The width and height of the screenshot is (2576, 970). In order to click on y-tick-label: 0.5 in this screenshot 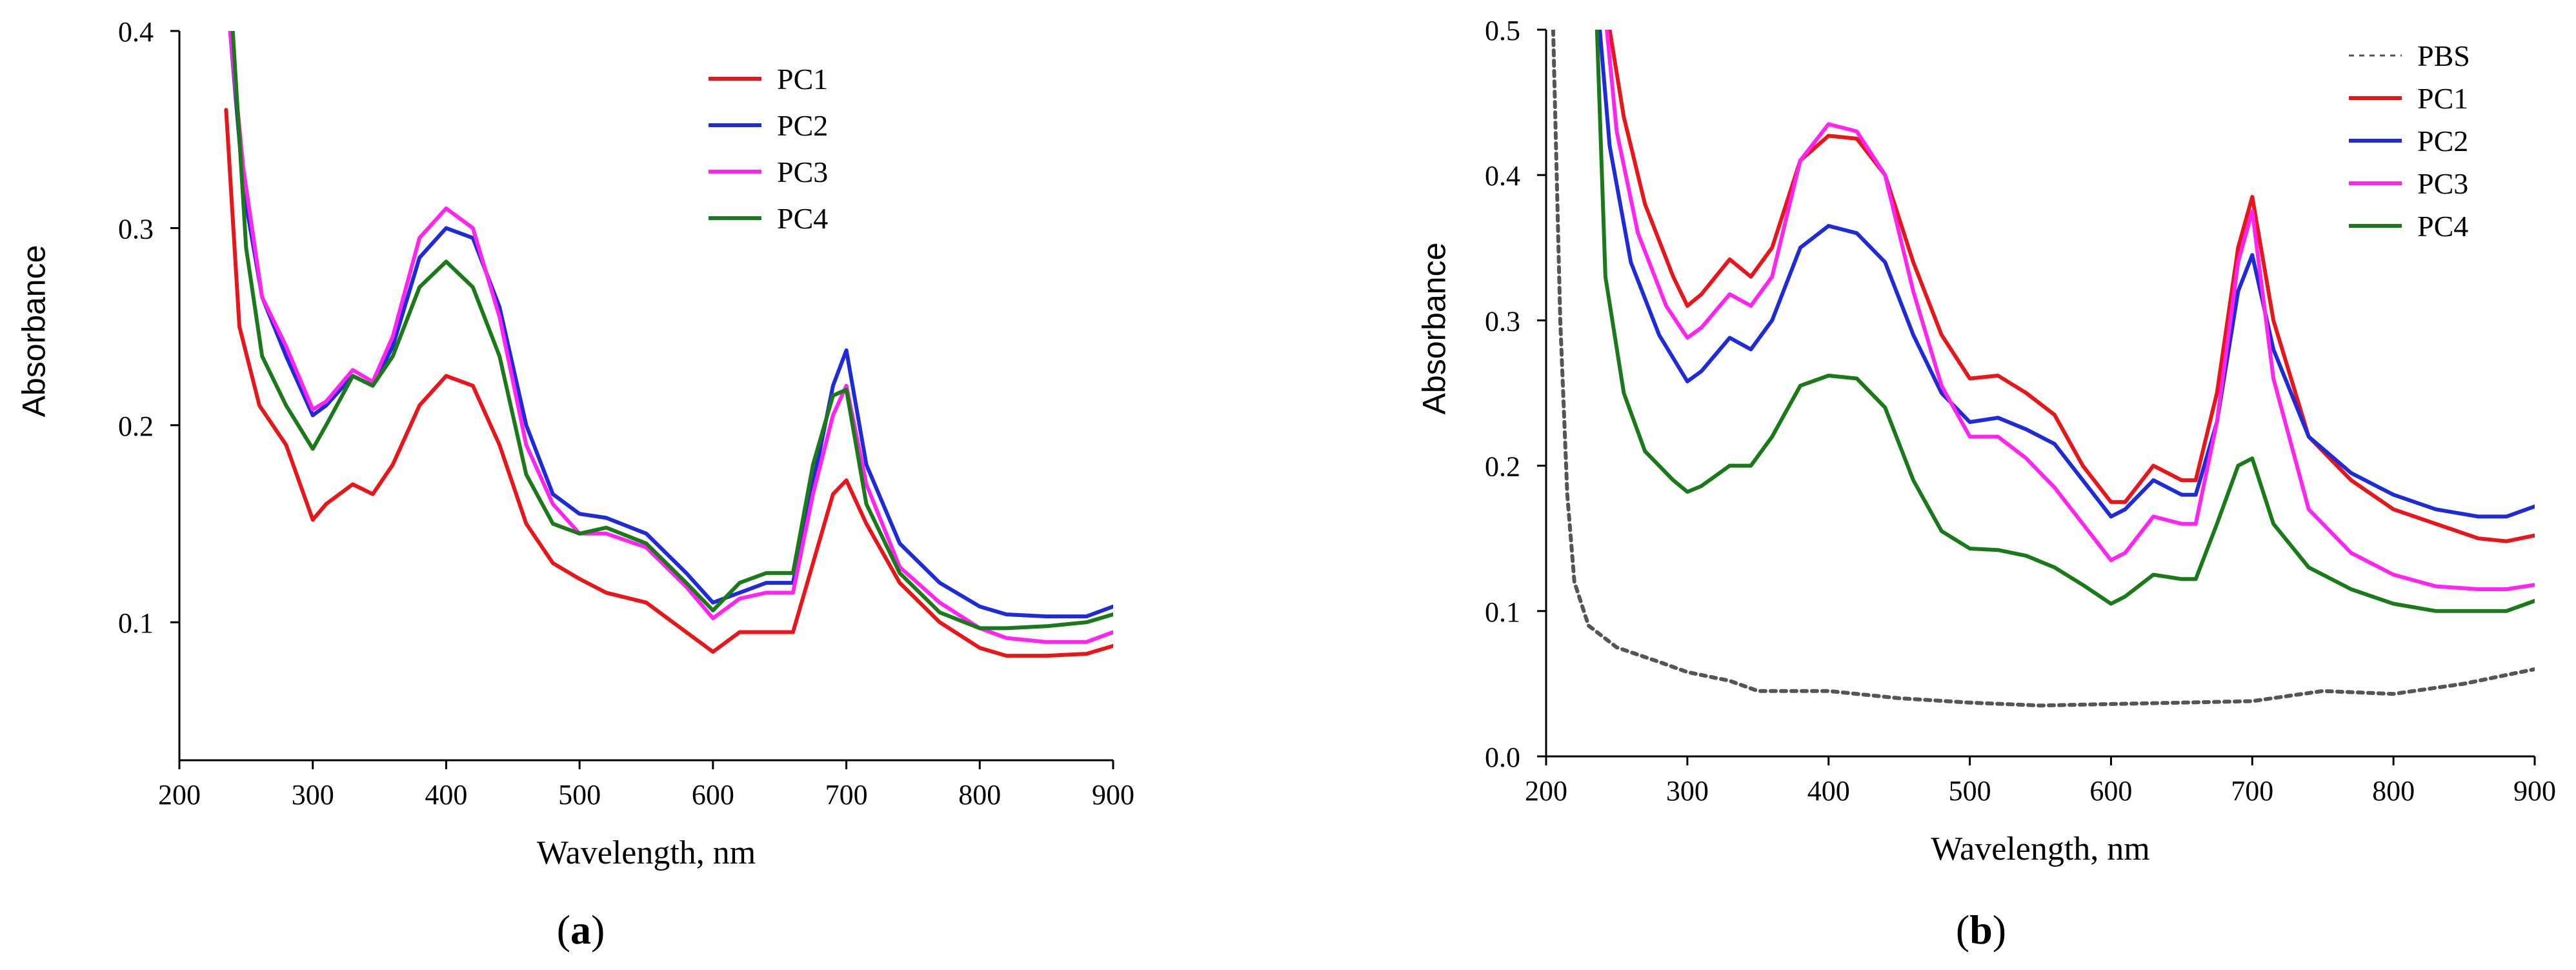, I will do `click(1502, 30)`.